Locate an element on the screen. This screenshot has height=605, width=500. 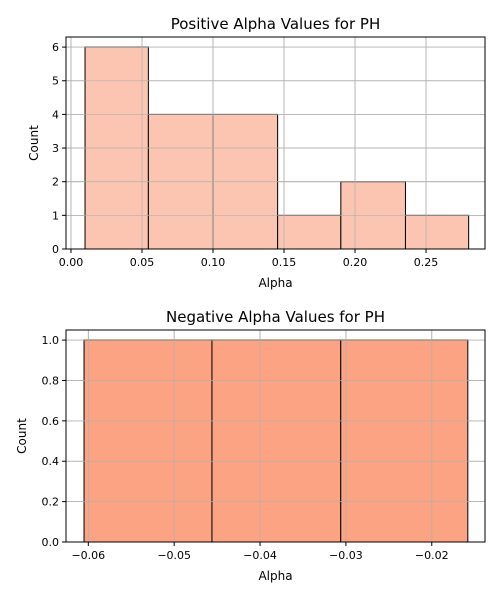
chart-title: Negative Alpha Values for PH is located at coordinates (275, 317).